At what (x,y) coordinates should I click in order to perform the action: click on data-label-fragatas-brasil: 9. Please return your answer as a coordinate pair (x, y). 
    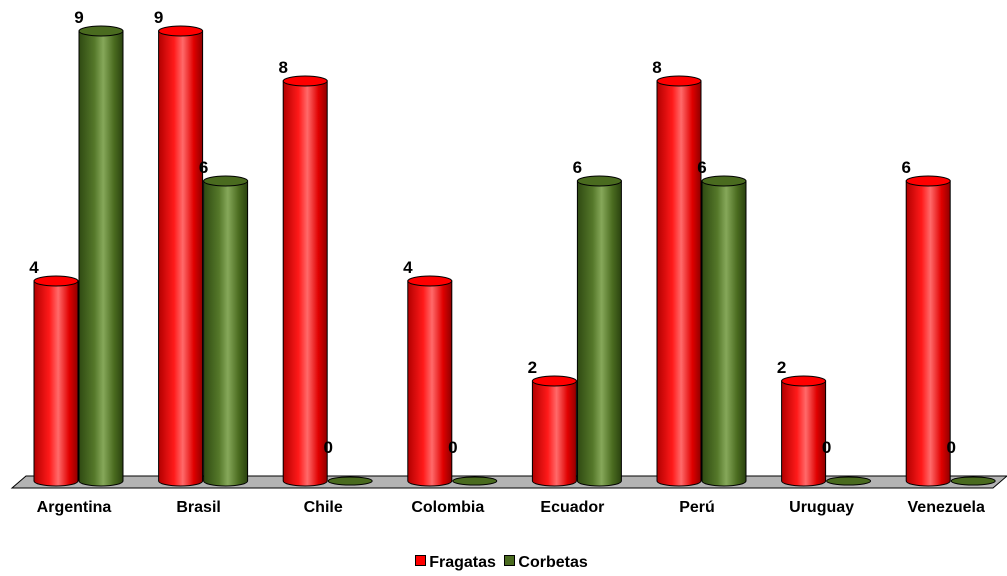
    Looking at the image, I should click on (158, 17).